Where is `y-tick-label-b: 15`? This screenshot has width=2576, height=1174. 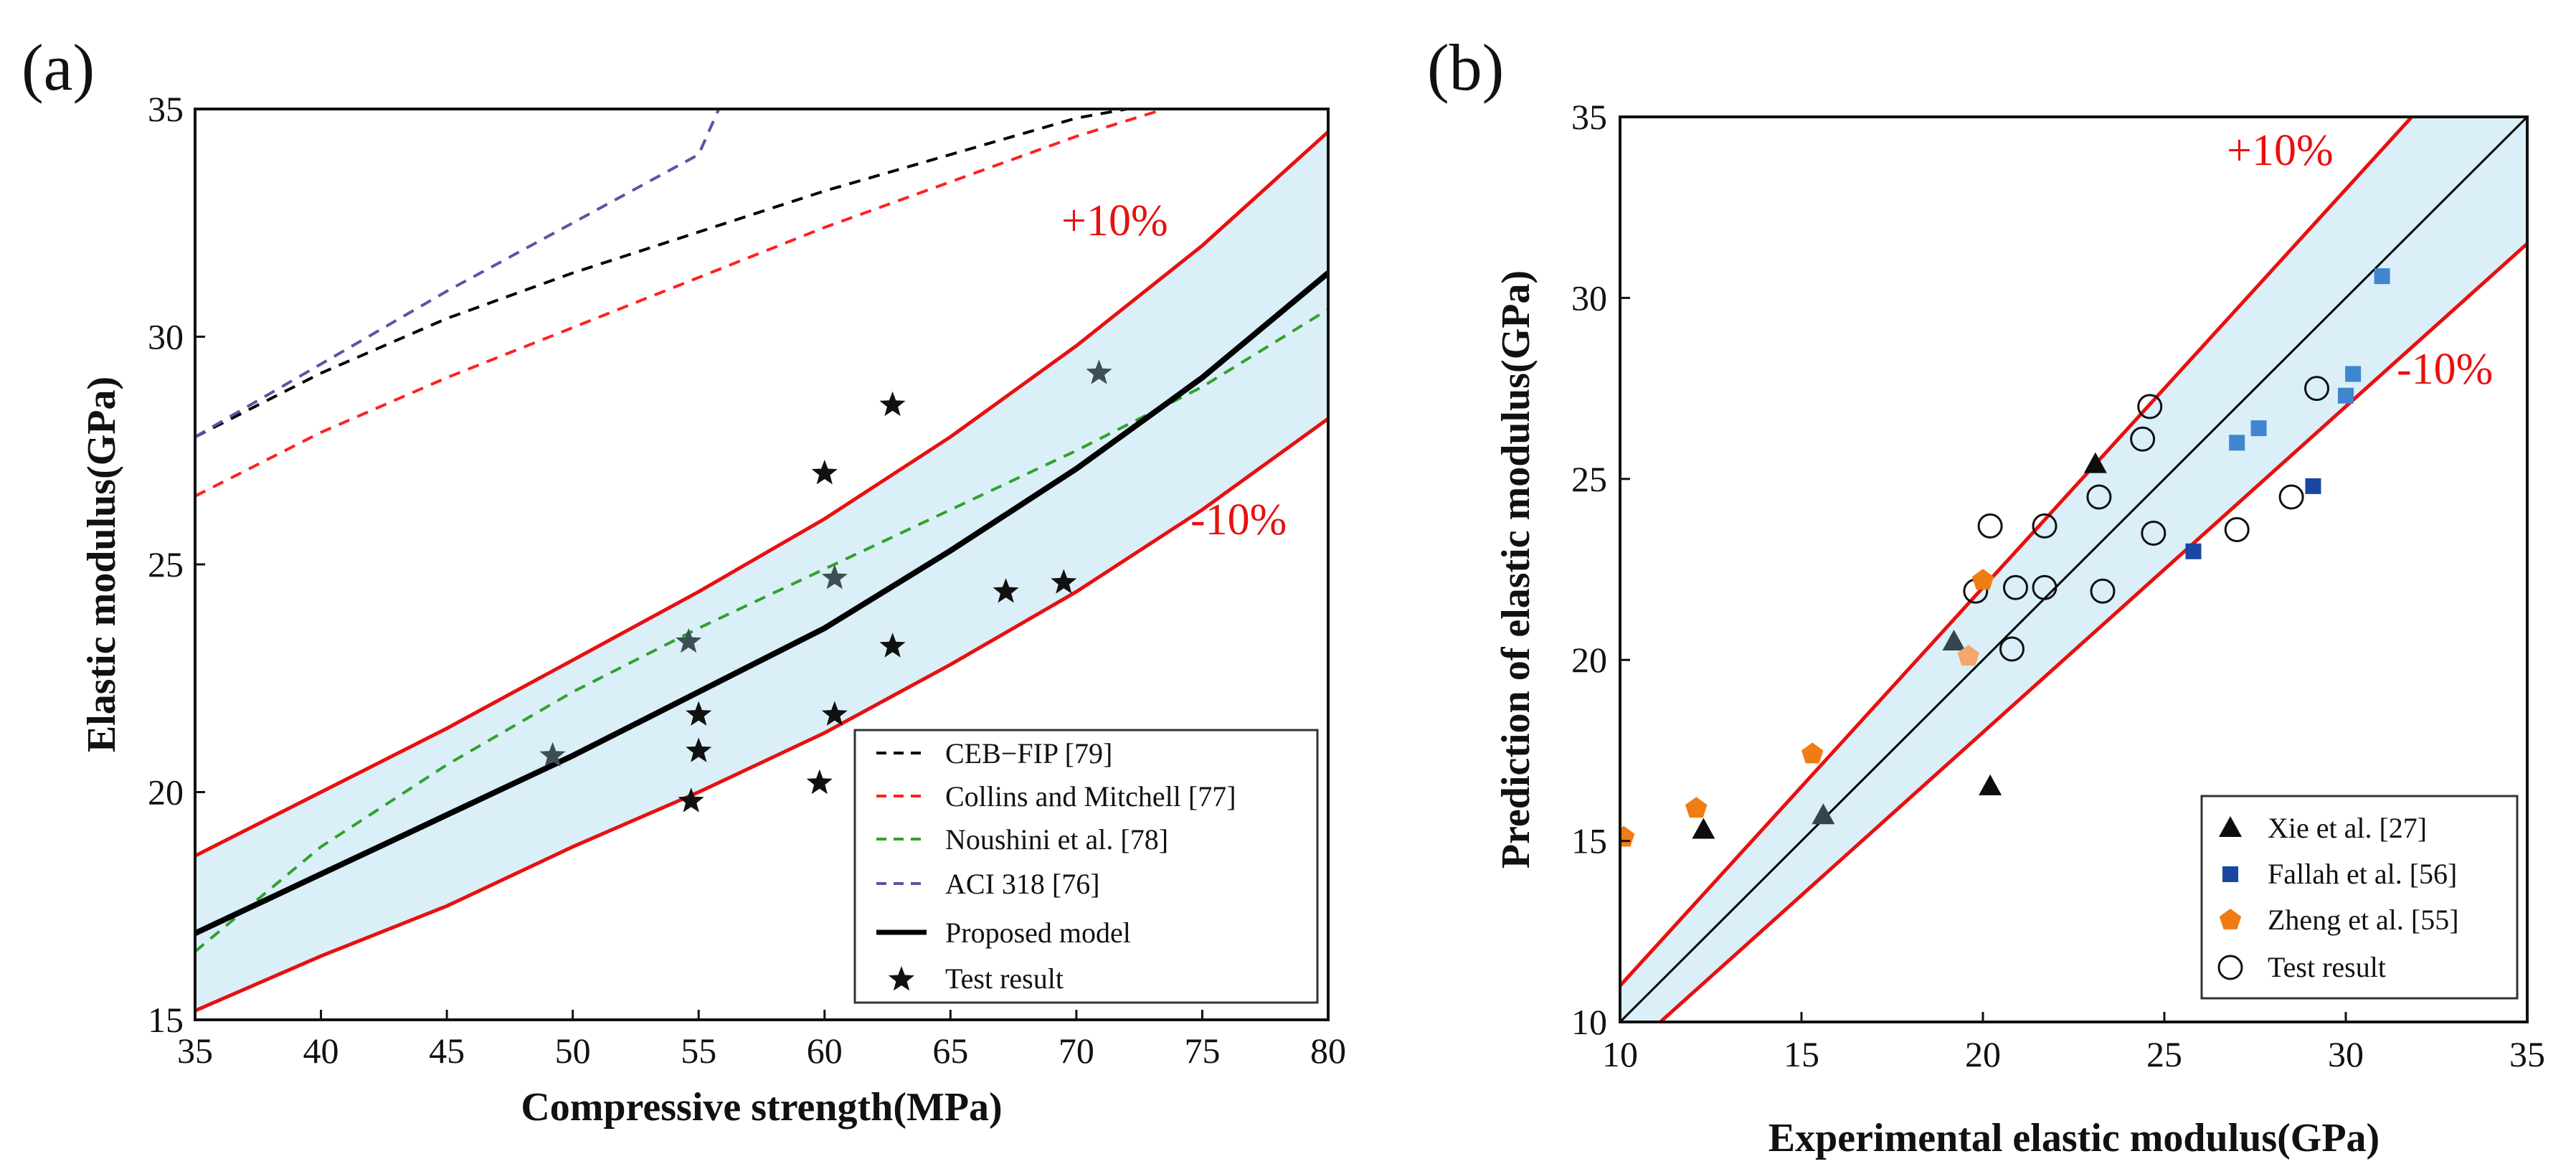 y-tick-label-b: 15 is located at coordinates (1589, 841).